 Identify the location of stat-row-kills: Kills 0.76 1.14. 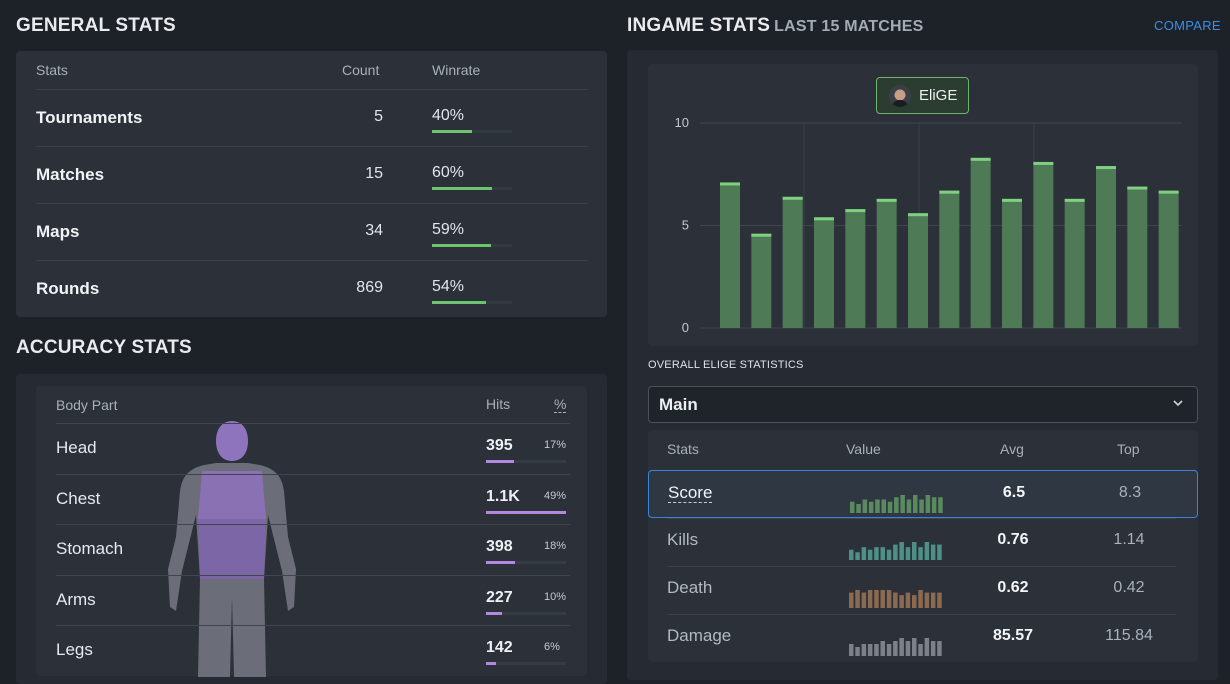
(923, 542).